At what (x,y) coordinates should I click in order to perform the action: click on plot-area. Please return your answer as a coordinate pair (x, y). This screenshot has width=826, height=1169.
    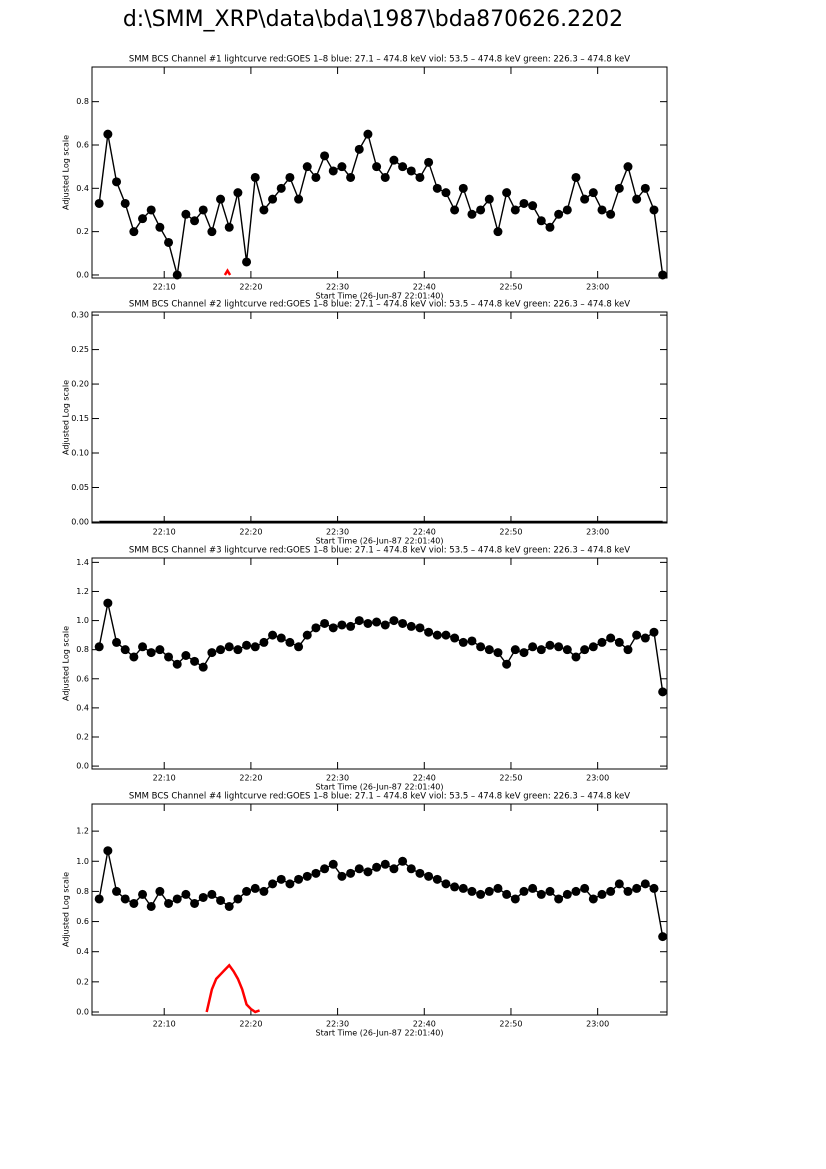
    Looking at the image, I should click on (381, 647).